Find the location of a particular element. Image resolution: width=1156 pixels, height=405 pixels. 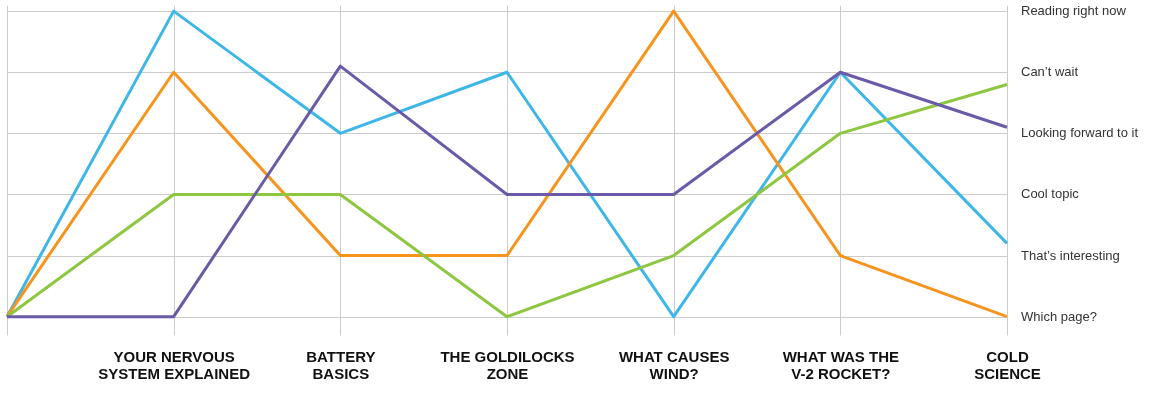

text: That’s interesting is located at coordinates (1070, 255).